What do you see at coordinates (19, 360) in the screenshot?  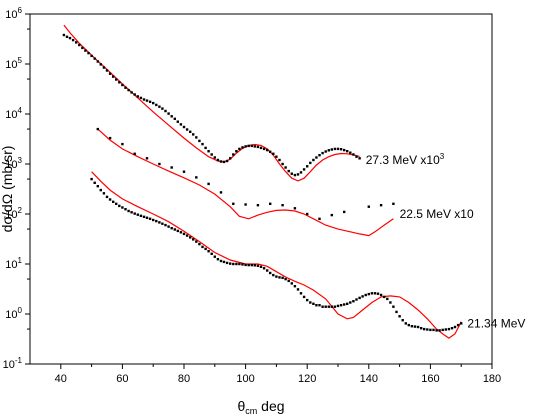 I see `y-tick-exponent: -1` at bounding box center [19, 360].